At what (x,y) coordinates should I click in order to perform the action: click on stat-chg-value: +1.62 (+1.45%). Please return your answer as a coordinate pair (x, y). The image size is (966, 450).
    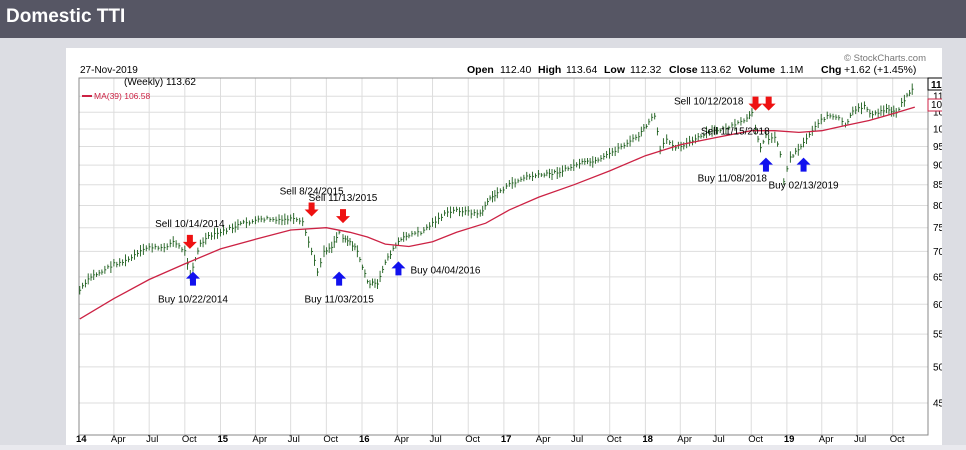
    Looking at the image, I should click on (880, 70).